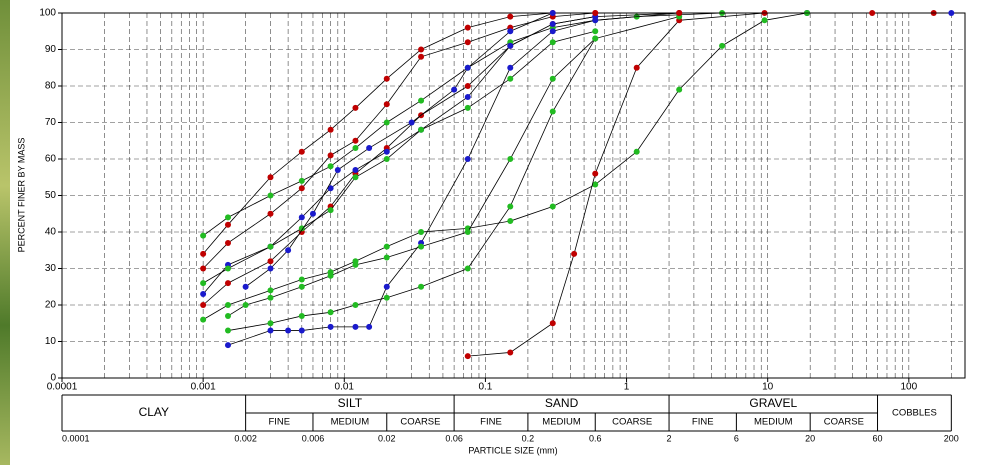  What do you see at coordinates (595, 438) in the screenshot?
I see `boundary-label: 0.6` at bounding box center [595, 438].